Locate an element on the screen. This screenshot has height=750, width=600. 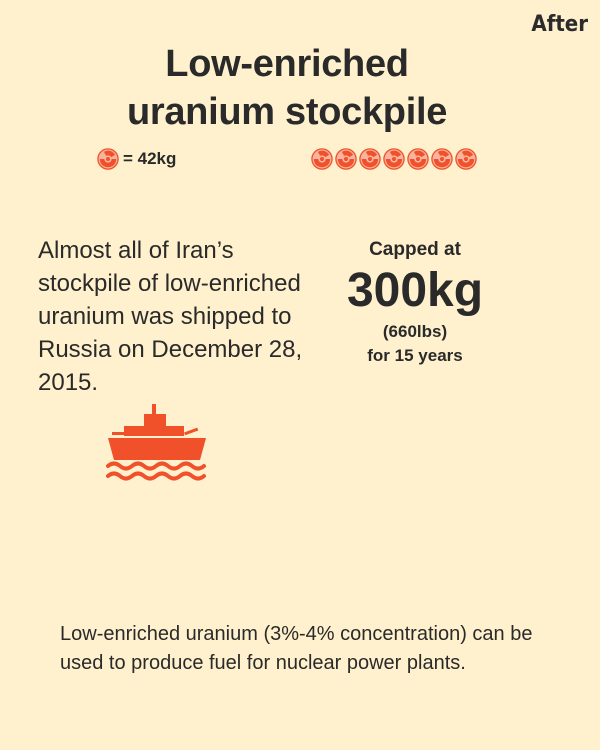
cap-label: Capped at is located at coordinates (415, 249).